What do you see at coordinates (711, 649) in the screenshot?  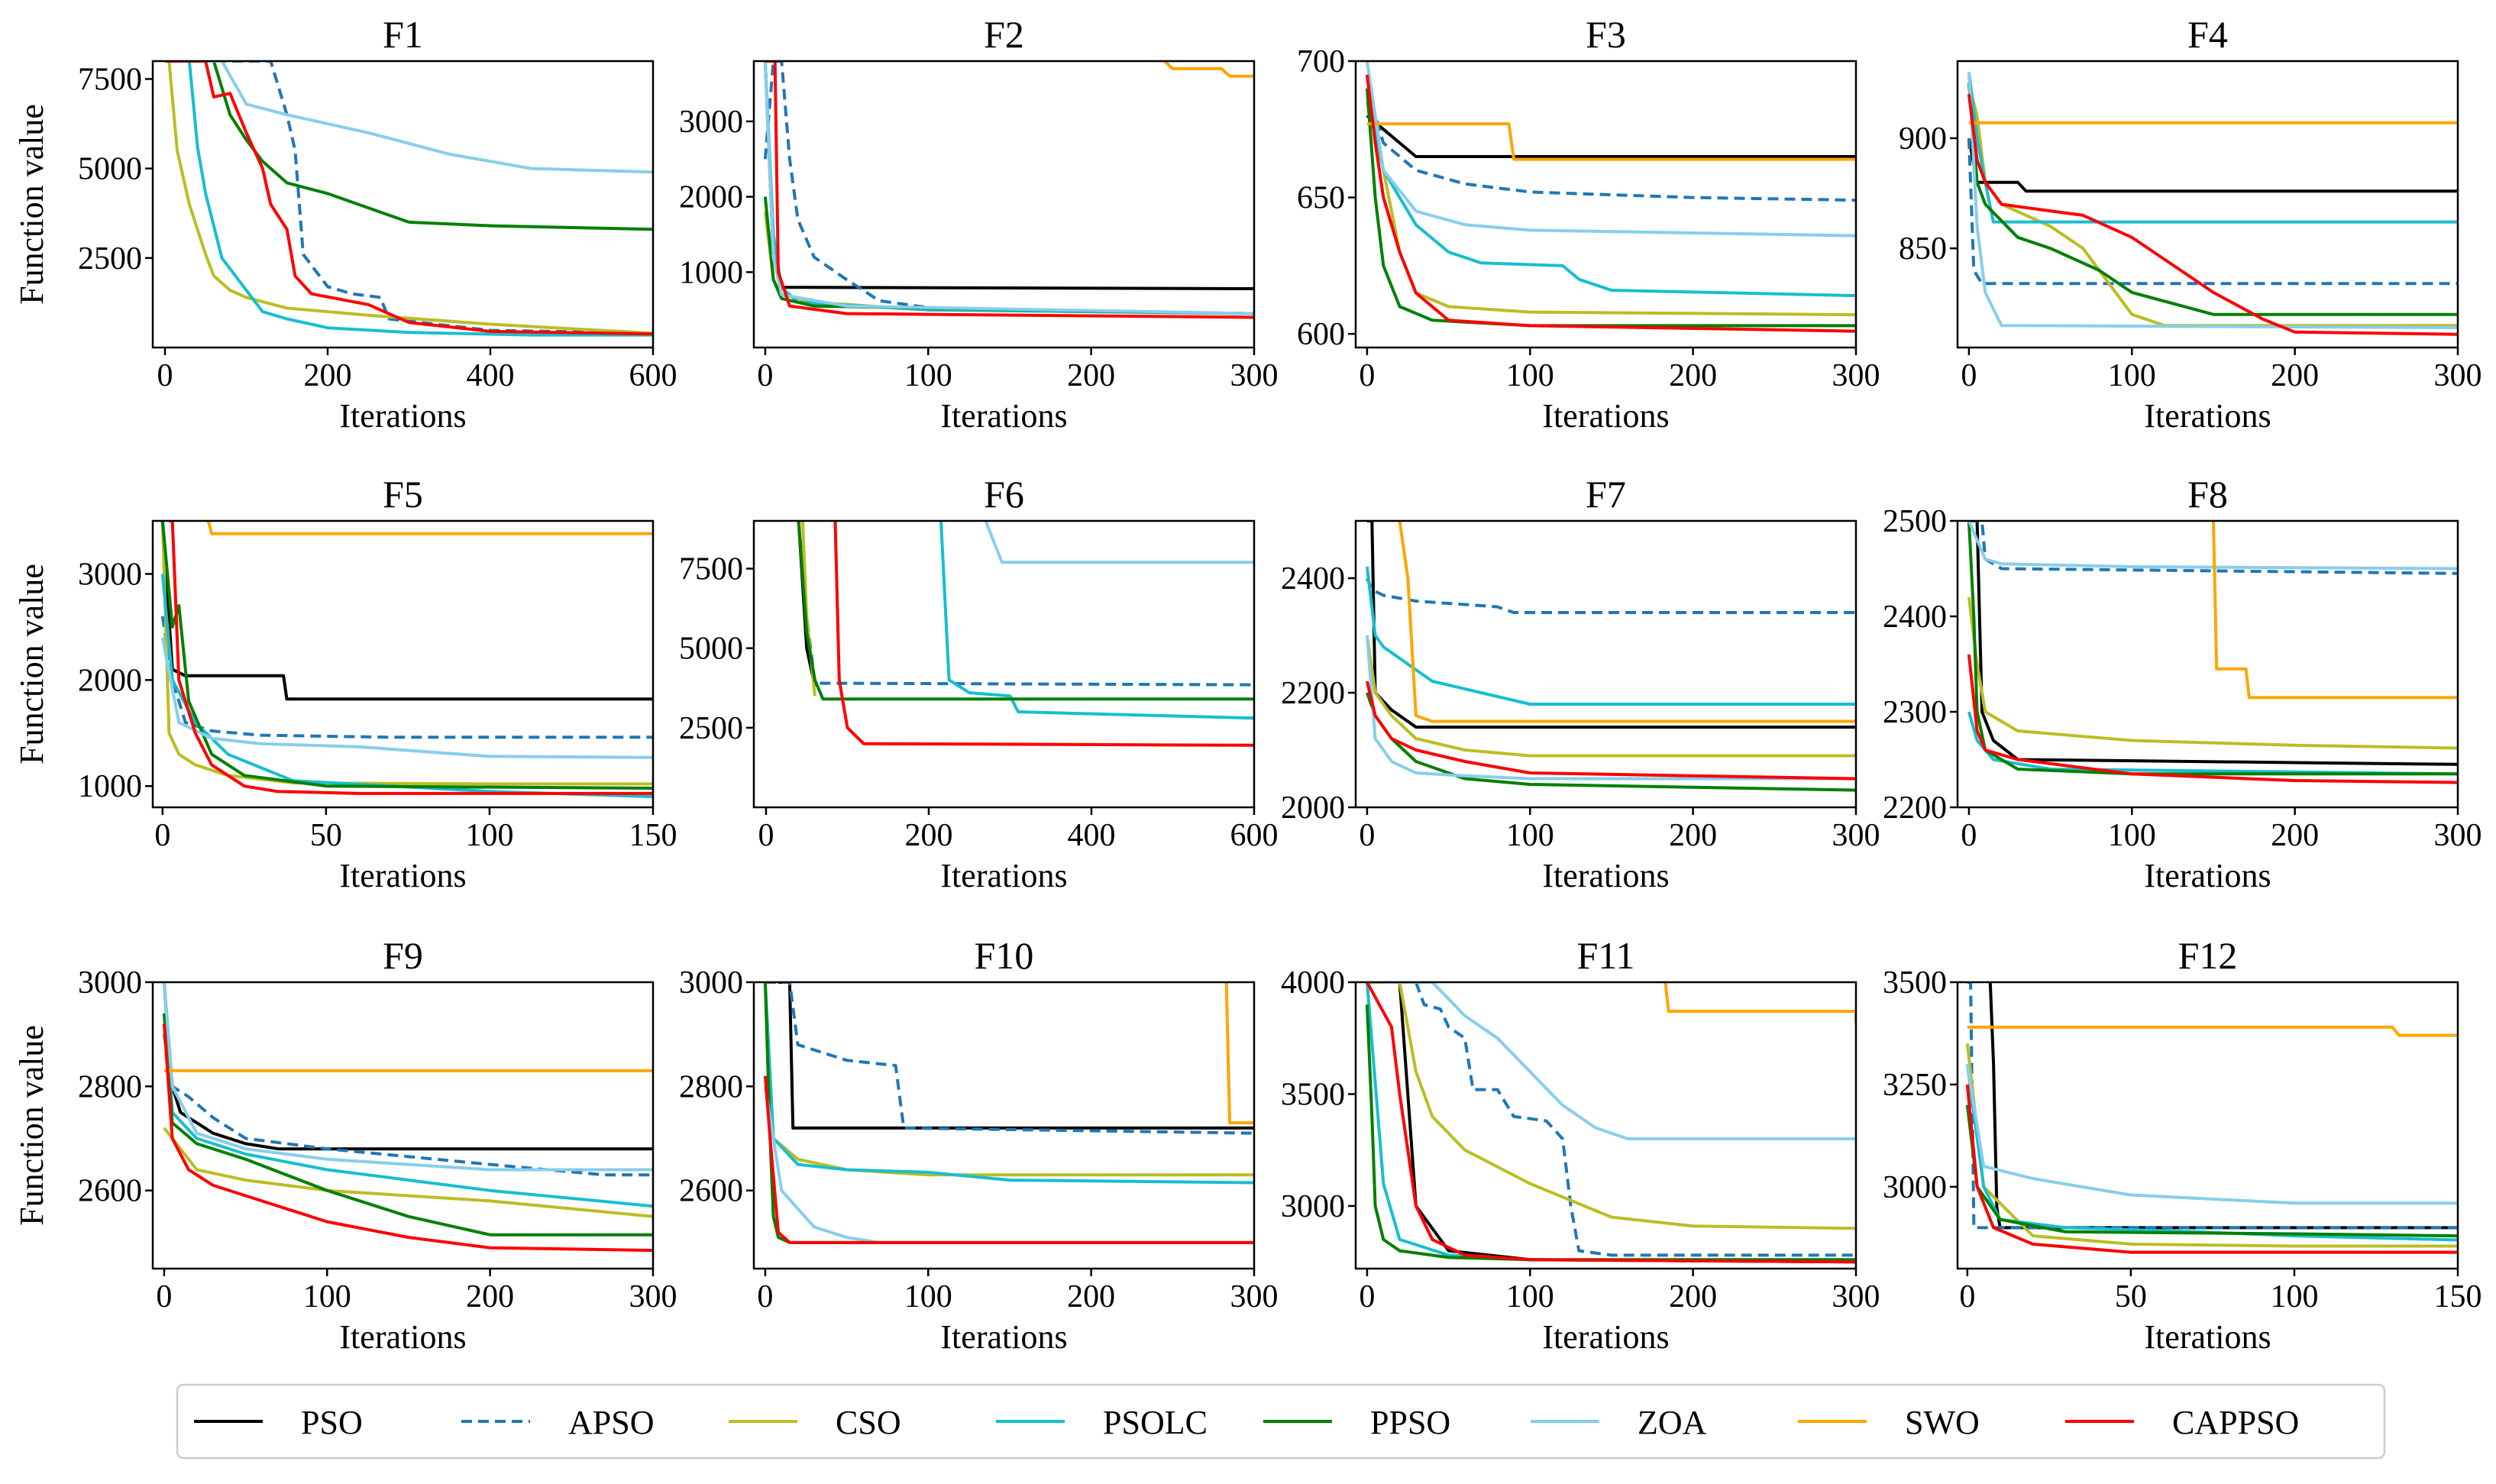 I see `y-tick-label: 5000` at bounding box center [711, 649].